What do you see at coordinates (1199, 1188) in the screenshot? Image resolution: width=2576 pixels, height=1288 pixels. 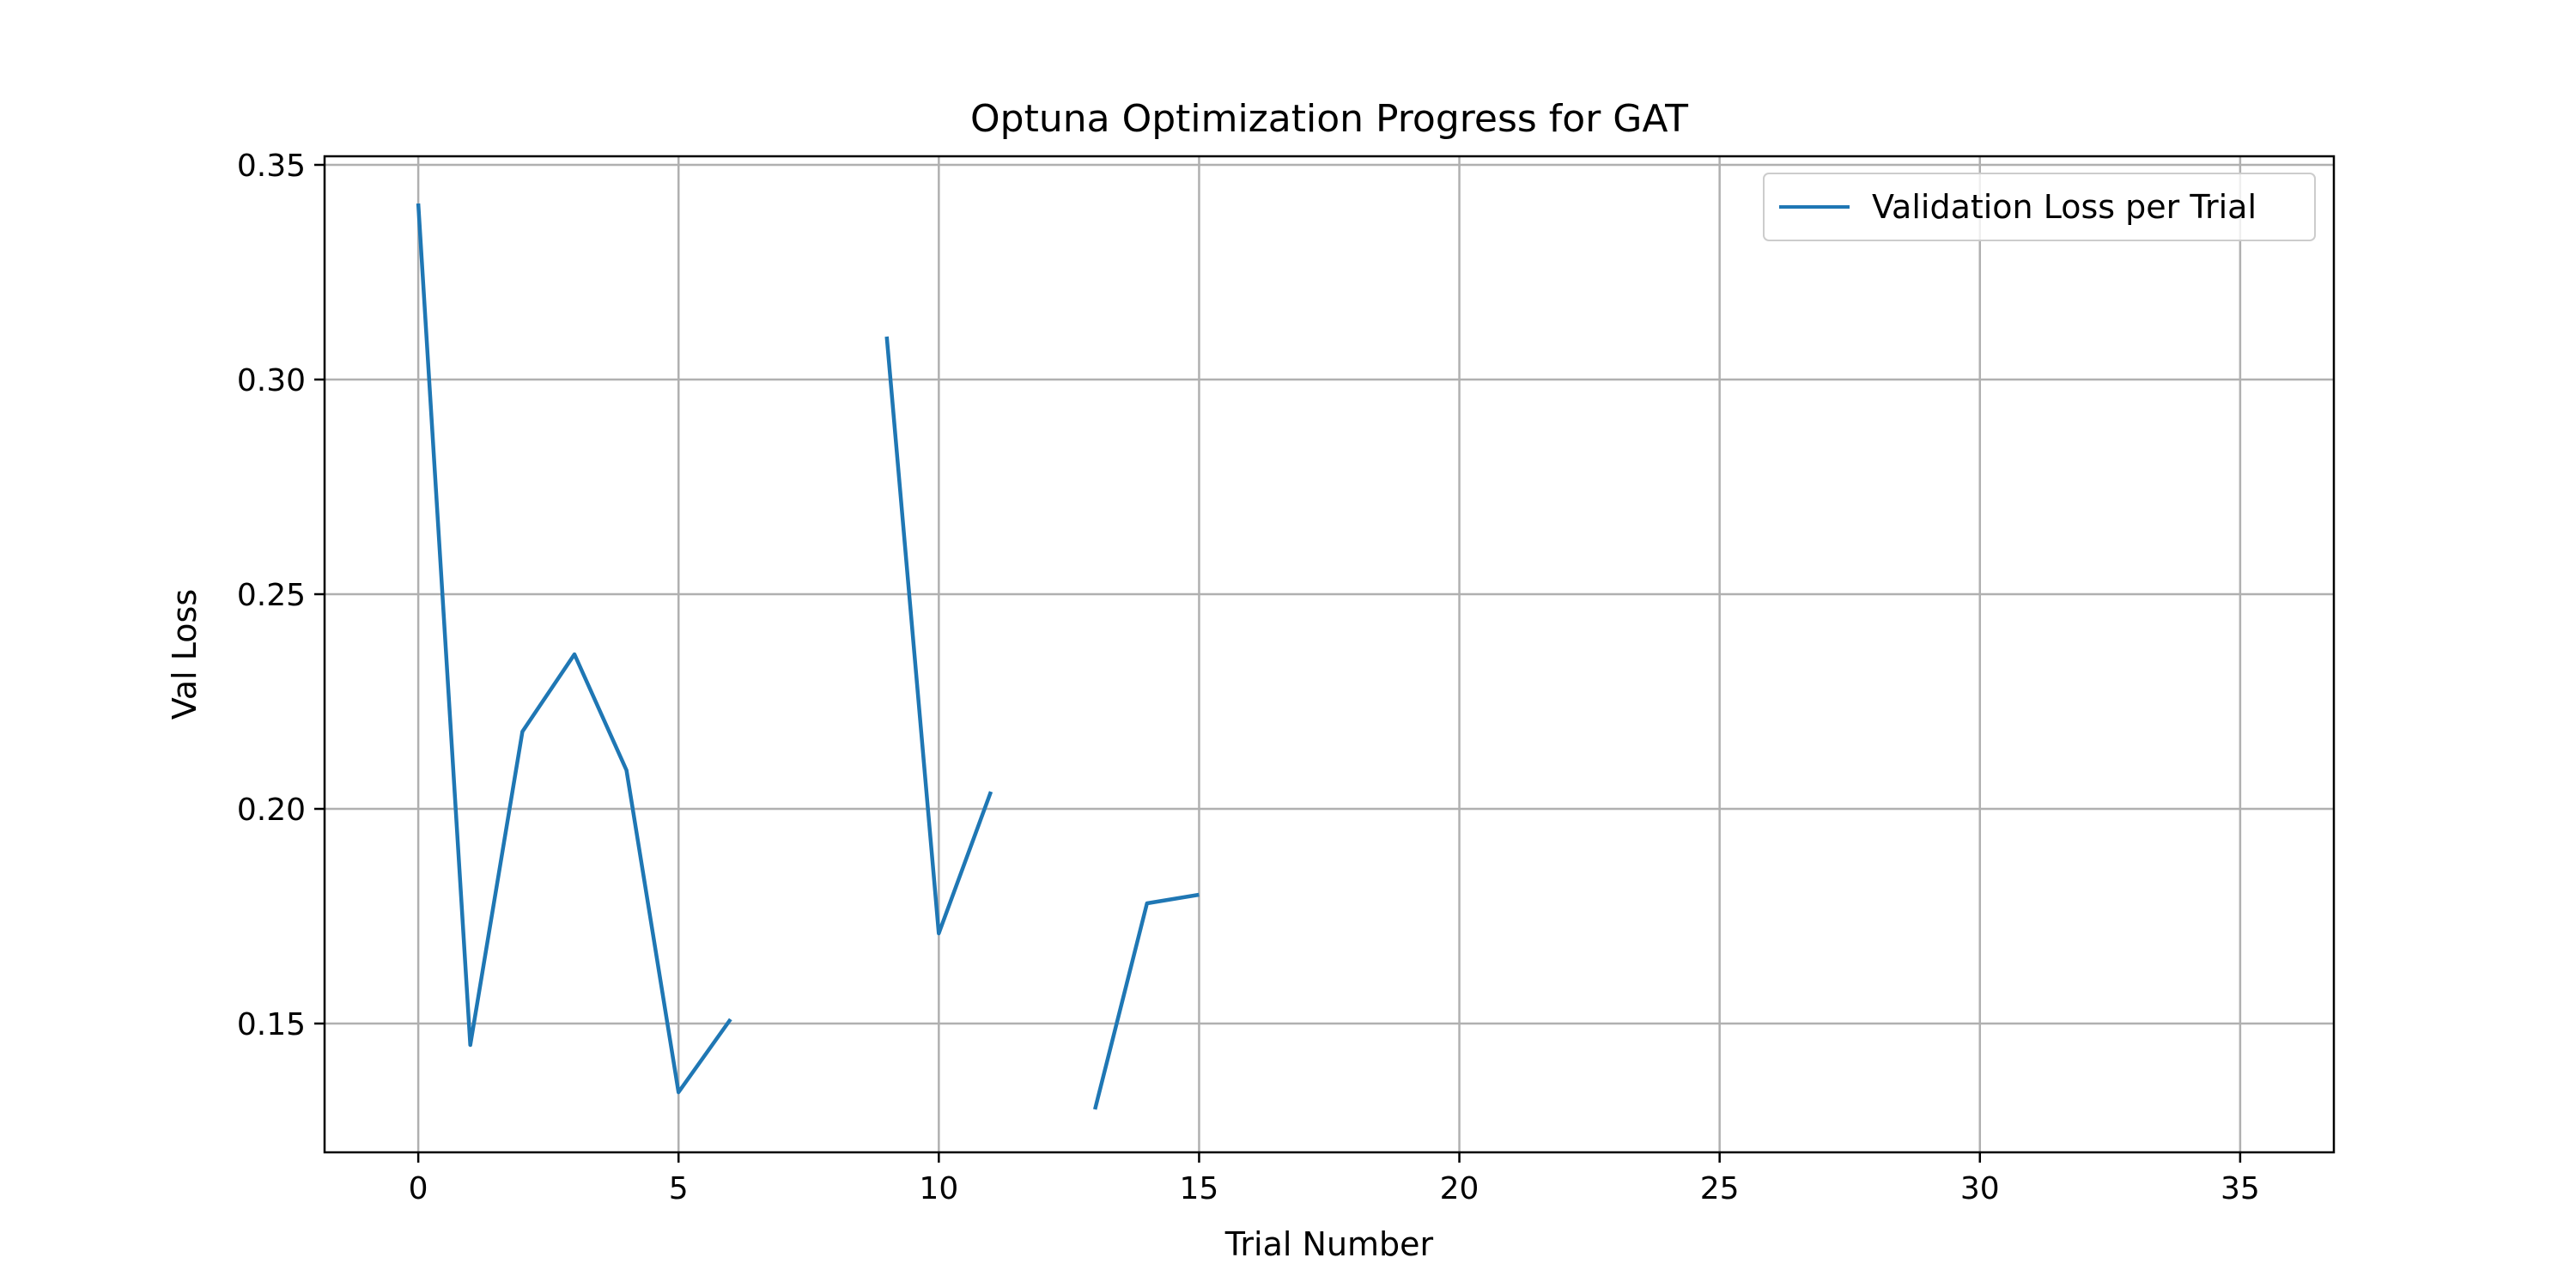 I see `x-tick-label: 15` at bounding box center [1199, 1188].